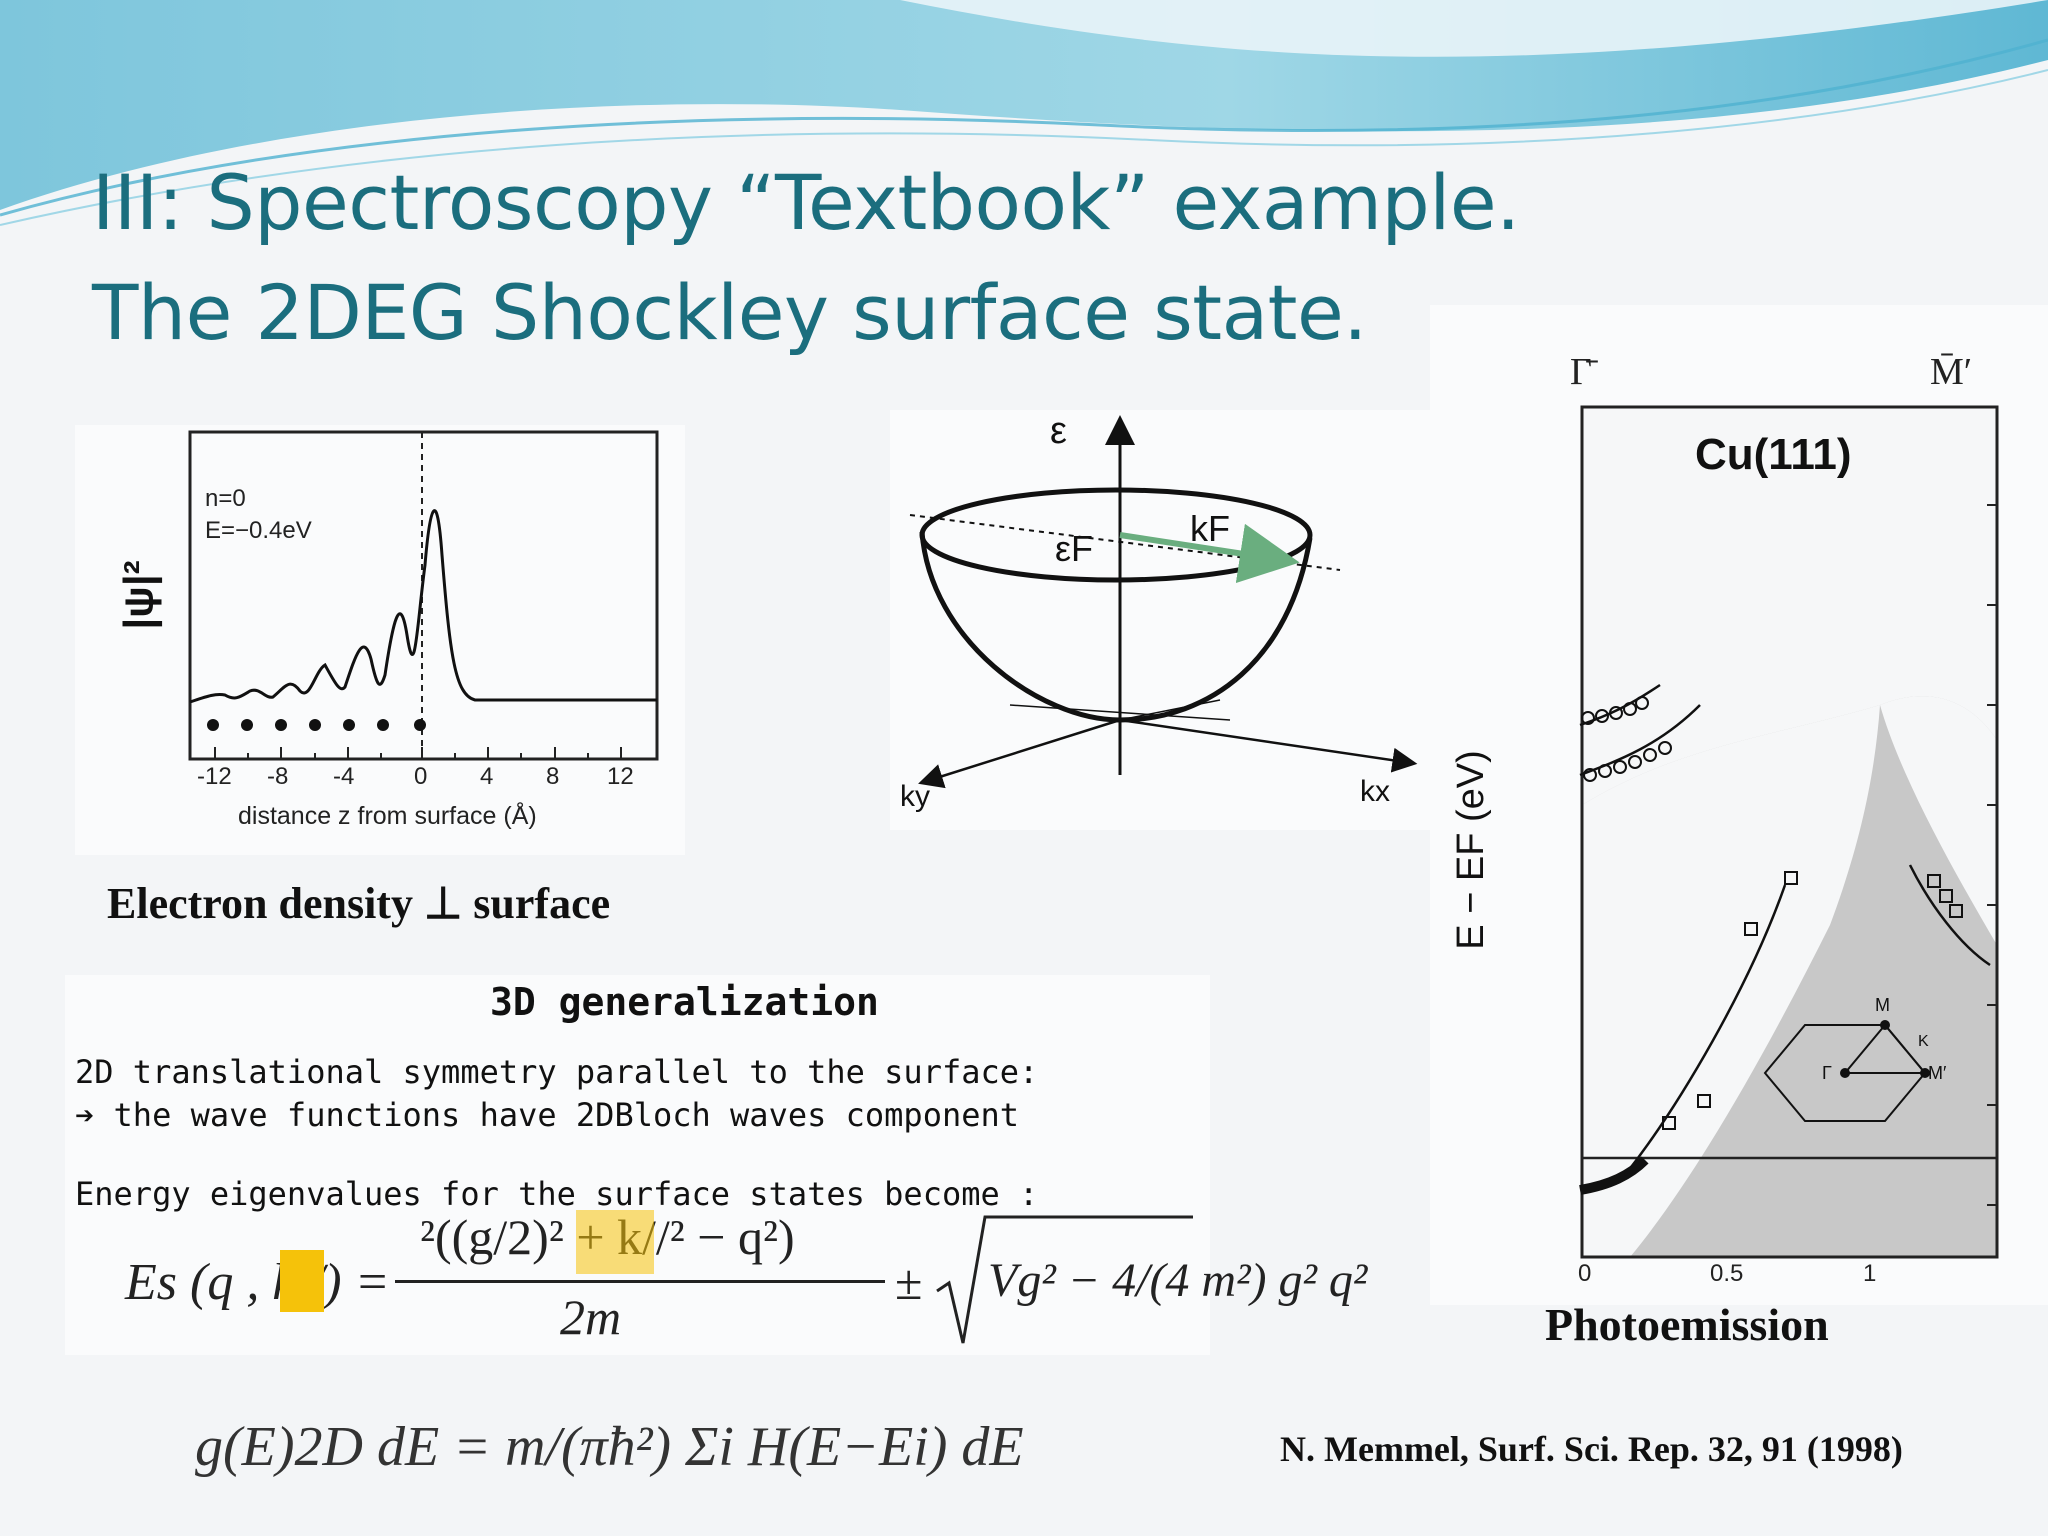 This screenshot has width=2048, height=1536. What do you see at coordinates (1846, 1071) in the screenshot?
I see `brillouin-zone-inset` at bounding box center [1846, 1071].